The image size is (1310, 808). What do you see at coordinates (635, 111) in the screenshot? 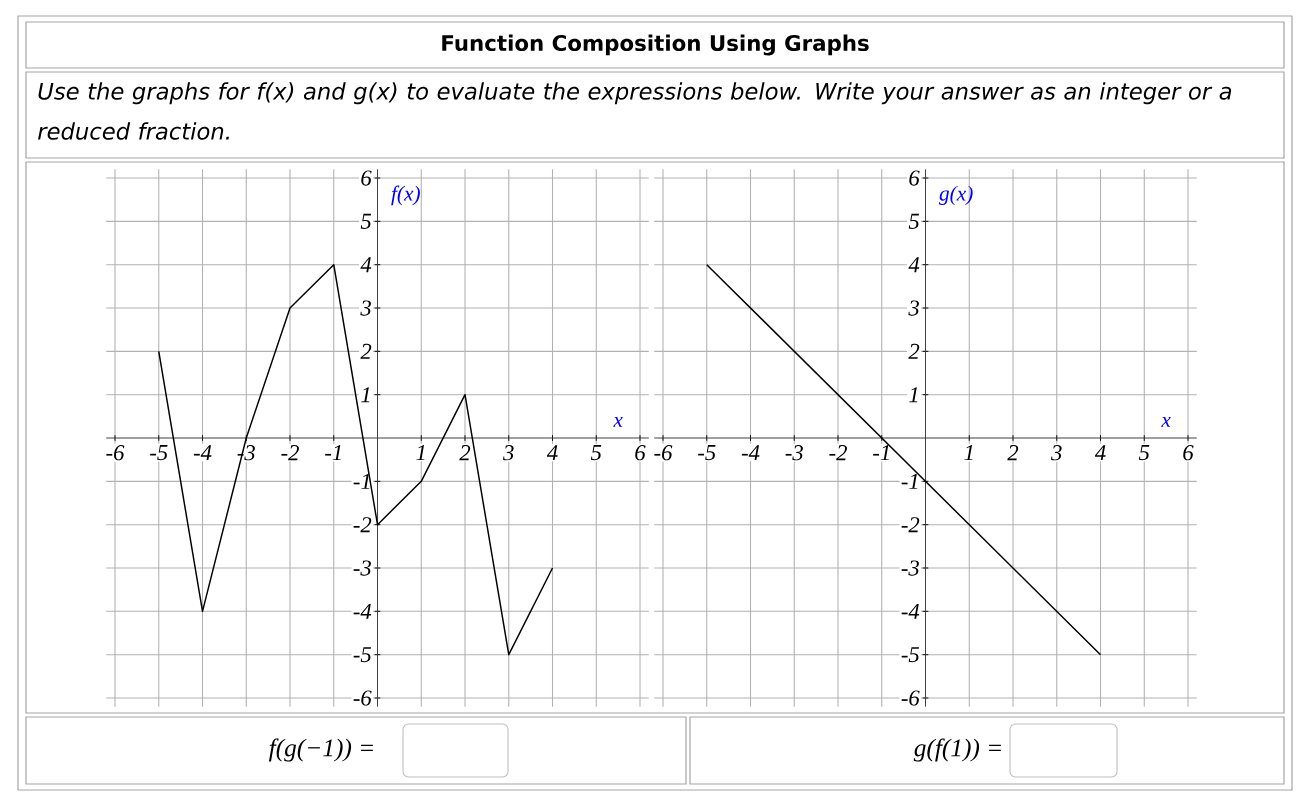
I see `chart-subtitle: Use the graphs for f(x) and g(x) to evaluate the expressions below. Write your answer as an integer or a reduced fraction.` at bounding box center [635, 111].